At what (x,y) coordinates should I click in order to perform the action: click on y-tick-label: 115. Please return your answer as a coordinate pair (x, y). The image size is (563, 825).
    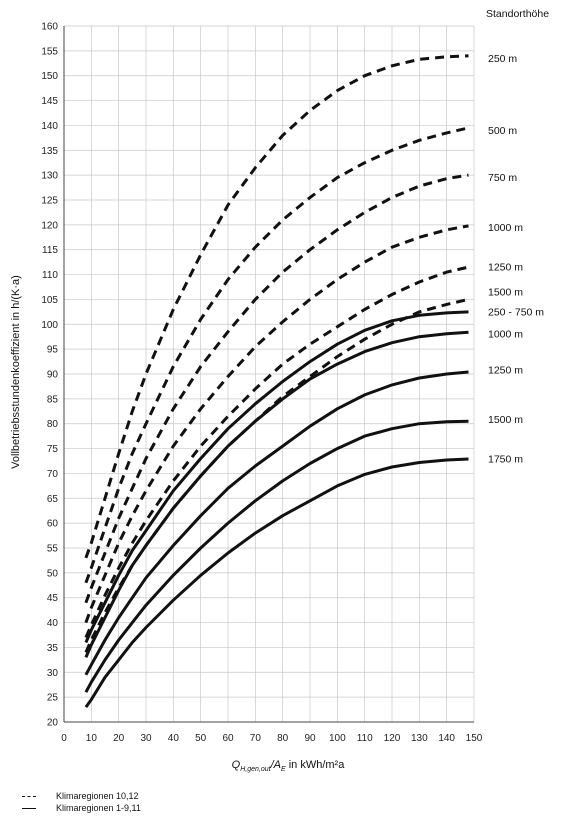
    Looking at the image, I should click on (50, 250).